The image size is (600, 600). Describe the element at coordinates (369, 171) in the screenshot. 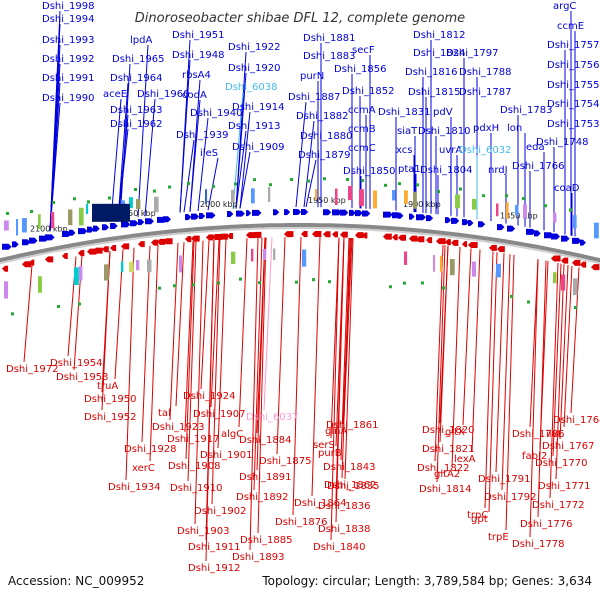

I see `gene-label-top: Dshi_1850` at that location.